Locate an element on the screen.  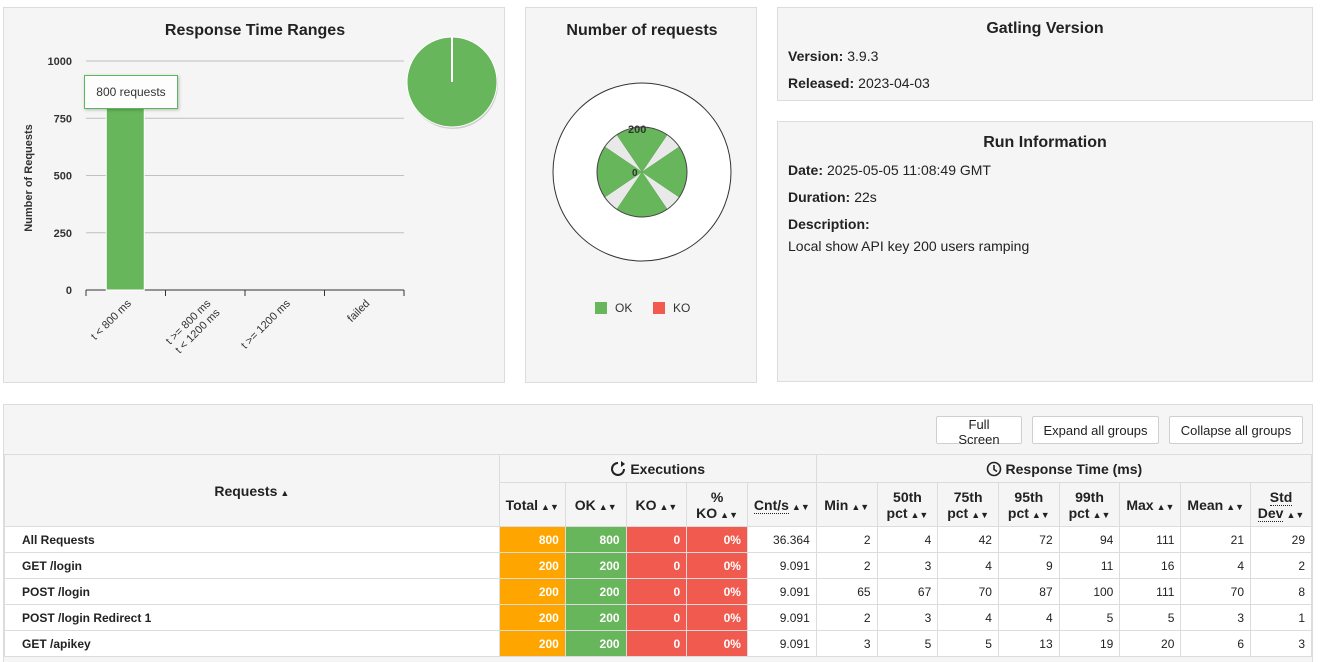
date-value: 2025-05-05 11:08:49 GMT is located at coordinates (909, 170).